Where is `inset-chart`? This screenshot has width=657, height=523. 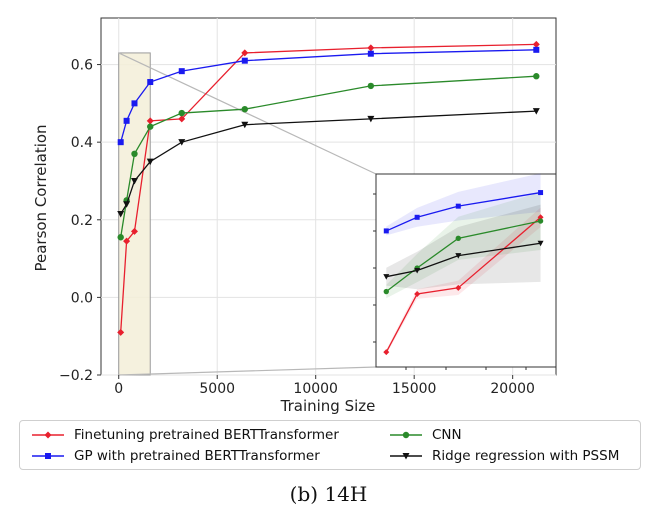 inset-chart is located at coordinates (465, 271).